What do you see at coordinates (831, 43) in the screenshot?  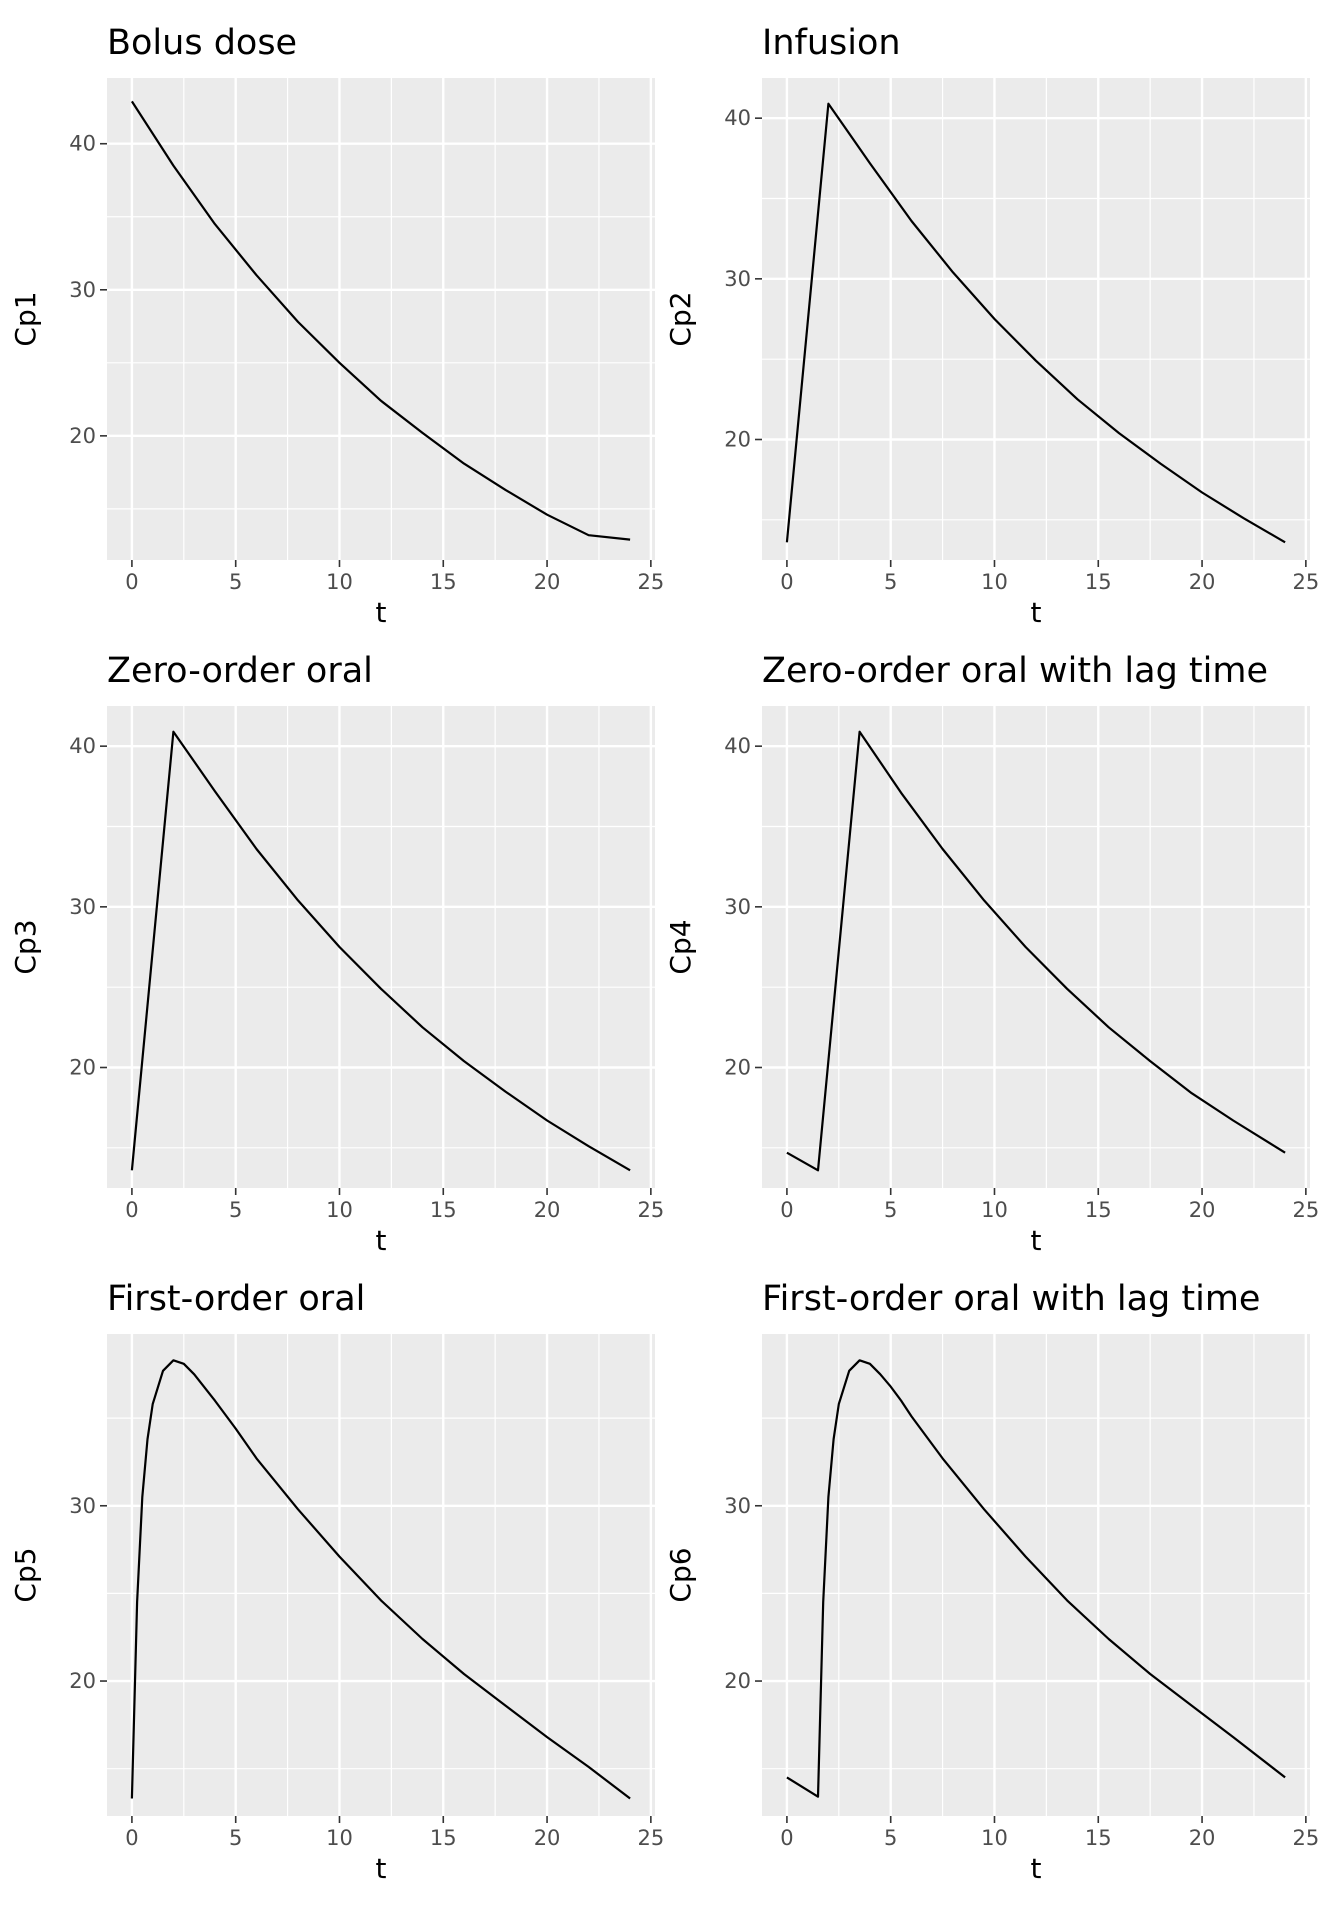 I see `chart-title: Infusion` at bounding box center [831, 43].